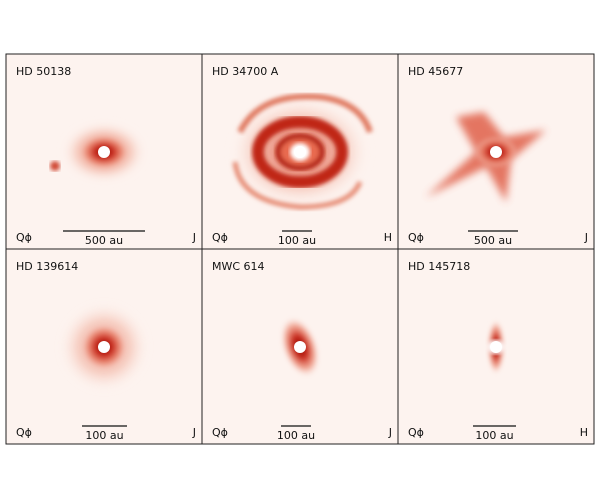 Image resolution: width=600 pixels, height=500 pixels. I want to click on target-name: HD 50138, so click(43, 71).